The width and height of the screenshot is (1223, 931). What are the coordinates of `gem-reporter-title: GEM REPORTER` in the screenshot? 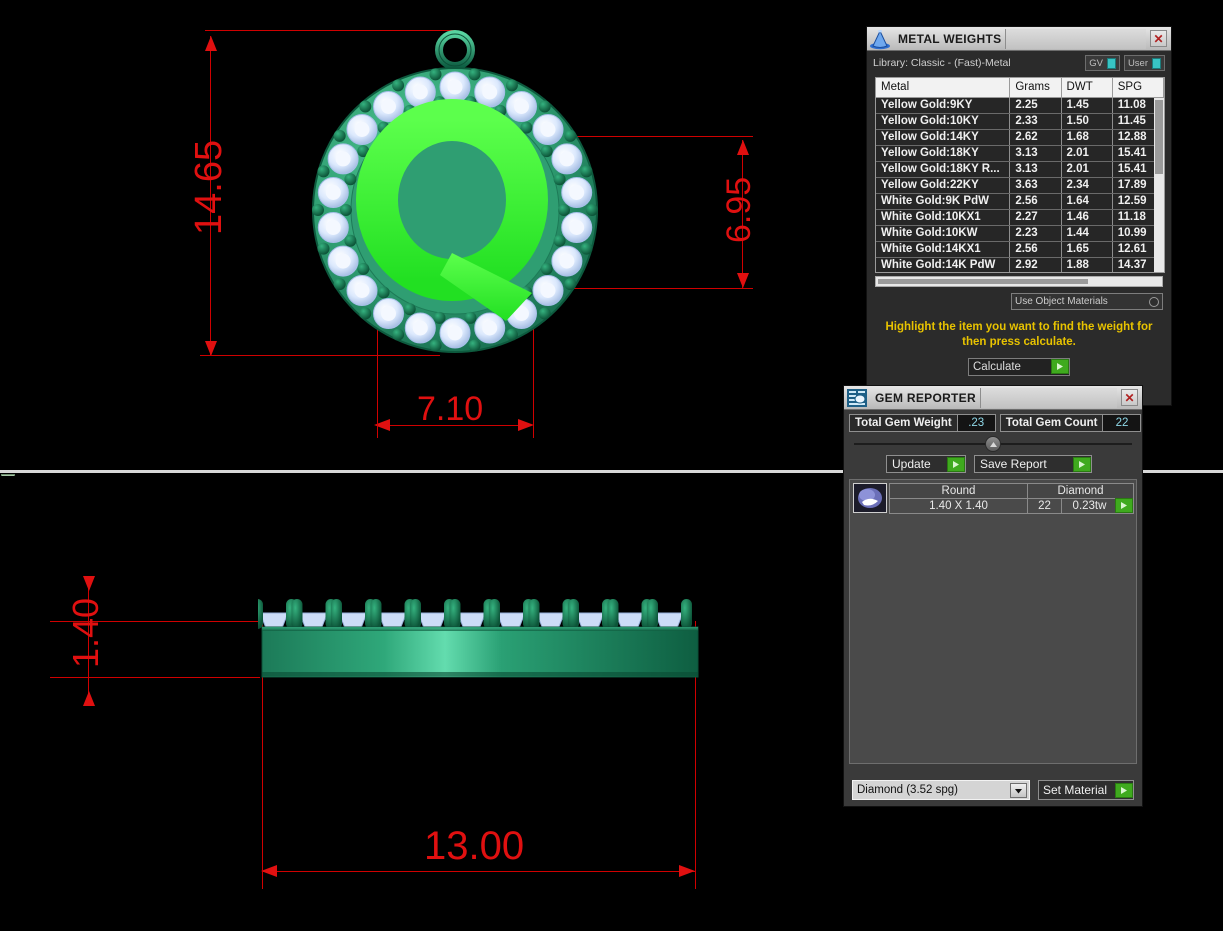 It's located at (925, 397).